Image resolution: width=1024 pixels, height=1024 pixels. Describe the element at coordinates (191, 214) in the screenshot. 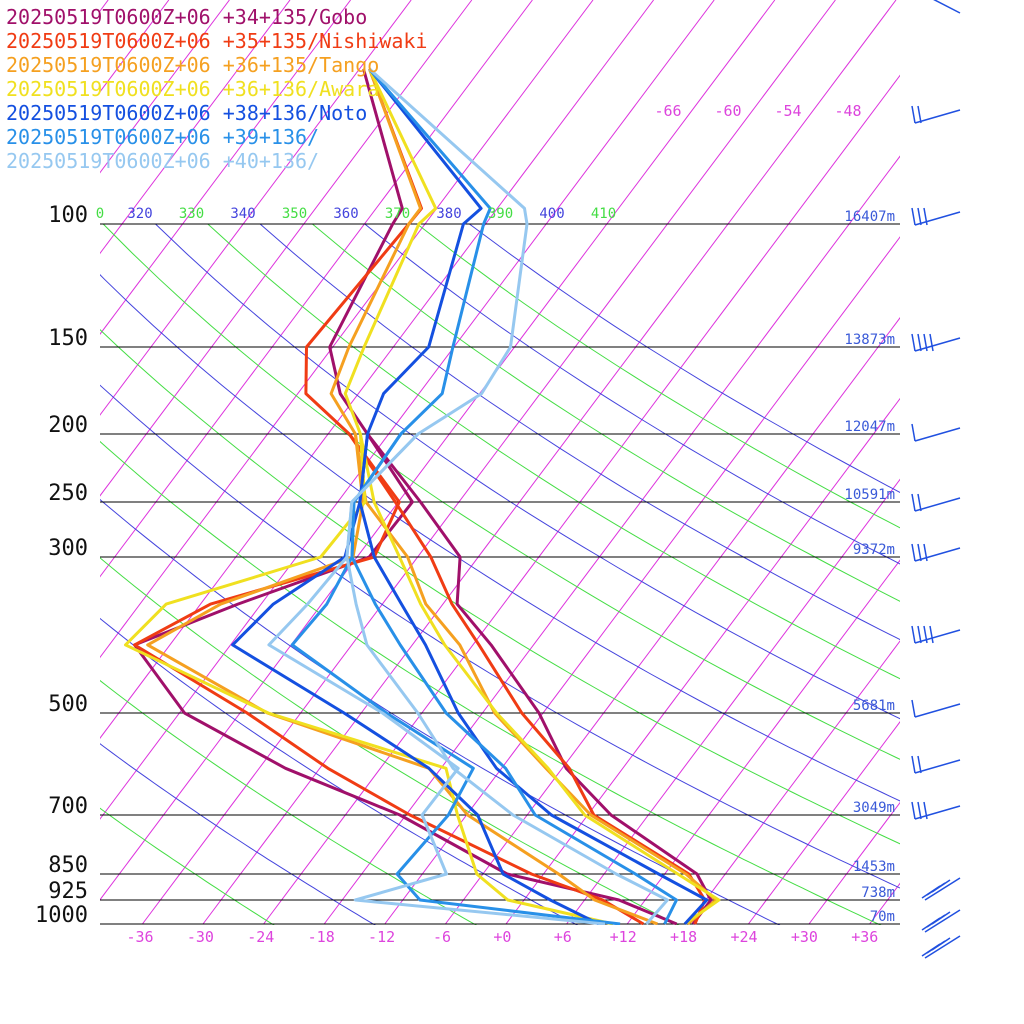

I see `theta-label: 330` at that location.